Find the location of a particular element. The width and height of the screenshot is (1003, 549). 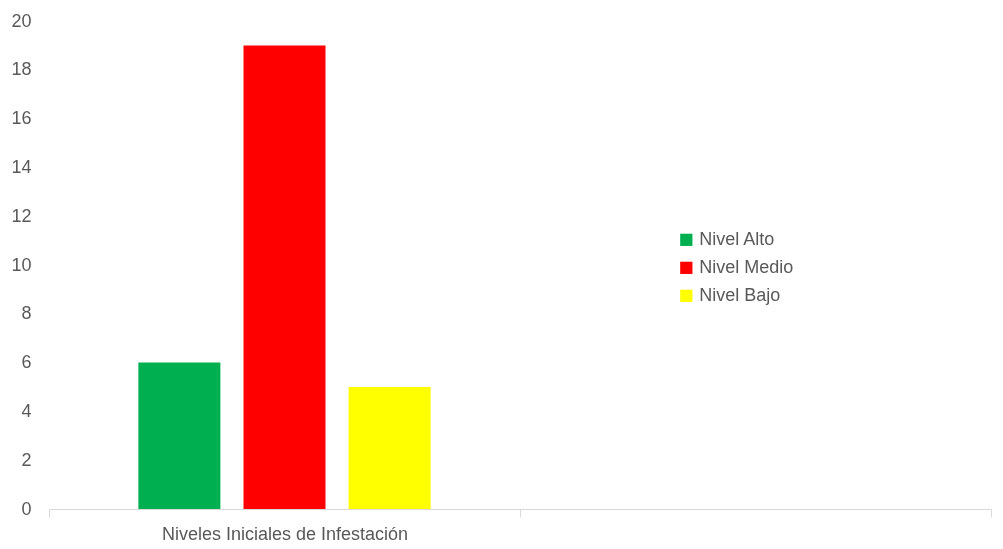

y-tick-label: 10 is located at coordinates (21, 264).